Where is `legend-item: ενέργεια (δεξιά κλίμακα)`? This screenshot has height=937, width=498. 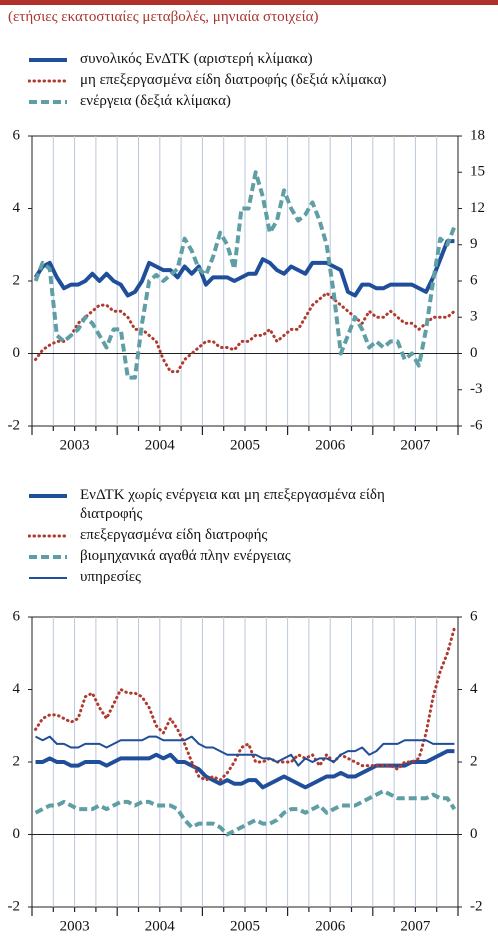
legend-item: ενέργεια (δεξιά κλίμακα) is located at coordinates (228, 101).